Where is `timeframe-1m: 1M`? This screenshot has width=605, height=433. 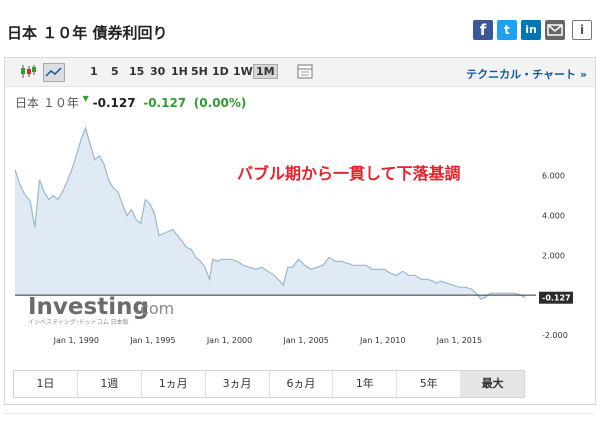 timeframe-1m: 1M is located at coordinates (265, 71).